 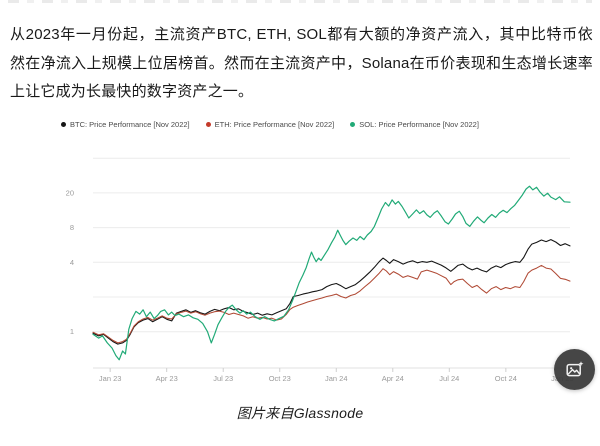 I want to click on eth-legend-dot-icon, so click(x=208, y=124).